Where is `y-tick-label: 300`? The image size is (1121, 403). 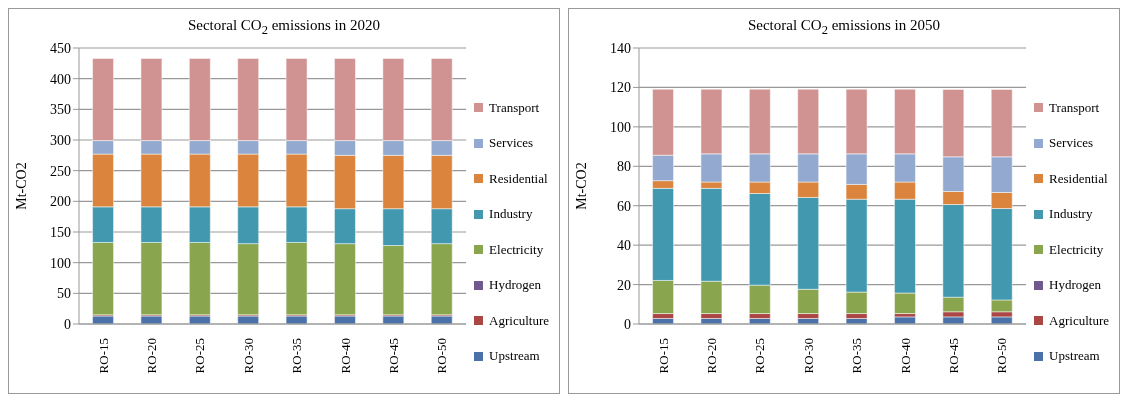 y-tick-label: 300 is located at coordinates (60, 140).